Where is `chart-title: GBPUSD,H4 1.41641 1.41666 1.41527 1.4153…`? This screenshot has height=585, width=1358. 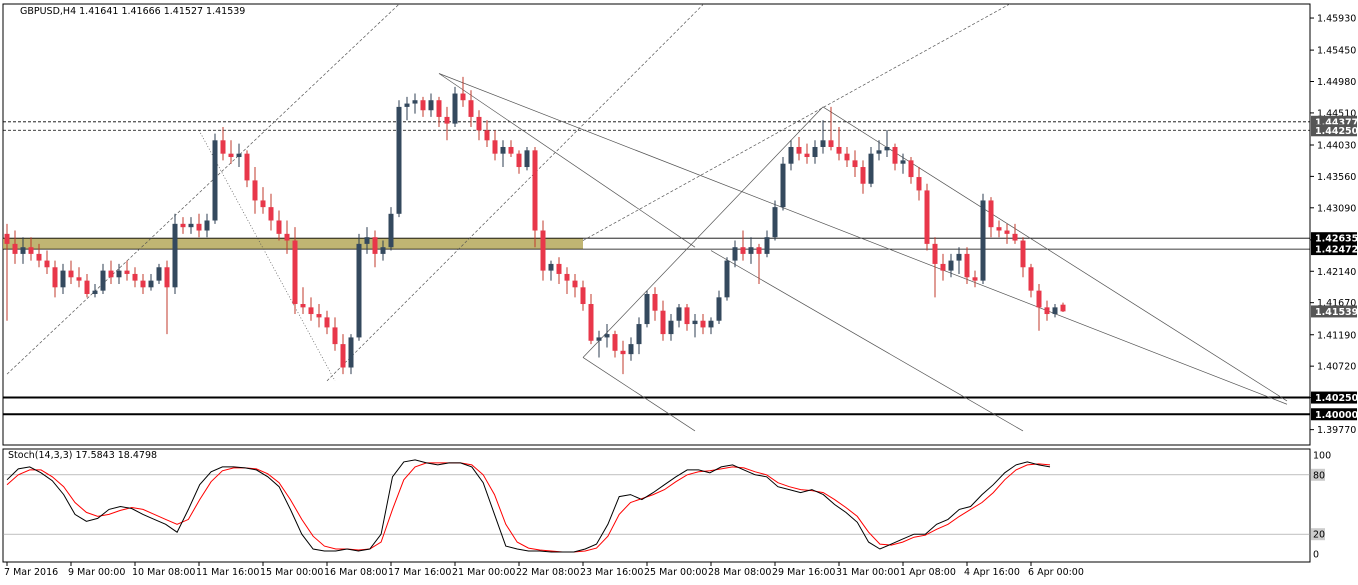 chart-title: GBPUSD,H4 1.41641 1.41666 1.41527 1.4153… is located at coordinates (132, 11).